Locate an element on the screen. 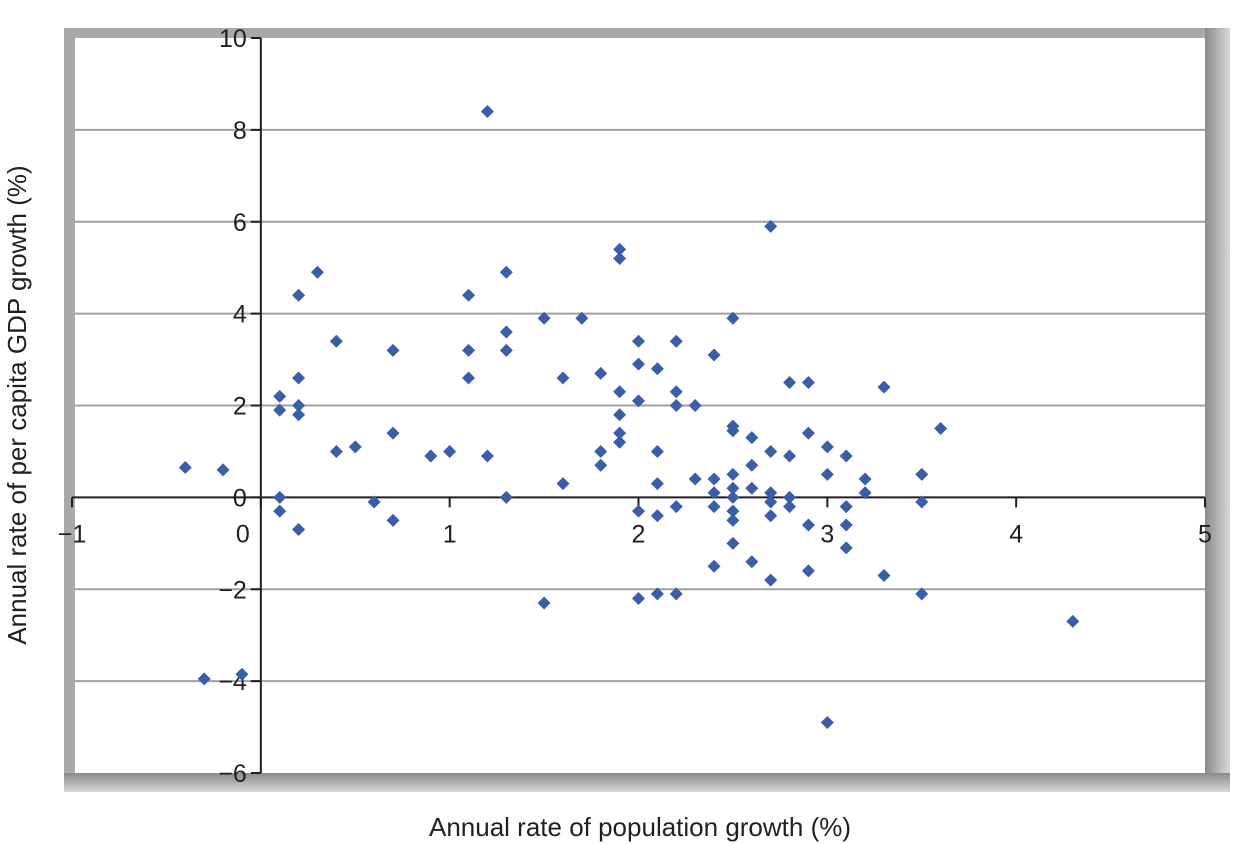 This screenshot has height=844, width=1243. y-tick-label: 6 is located at coordinates (240, 223).